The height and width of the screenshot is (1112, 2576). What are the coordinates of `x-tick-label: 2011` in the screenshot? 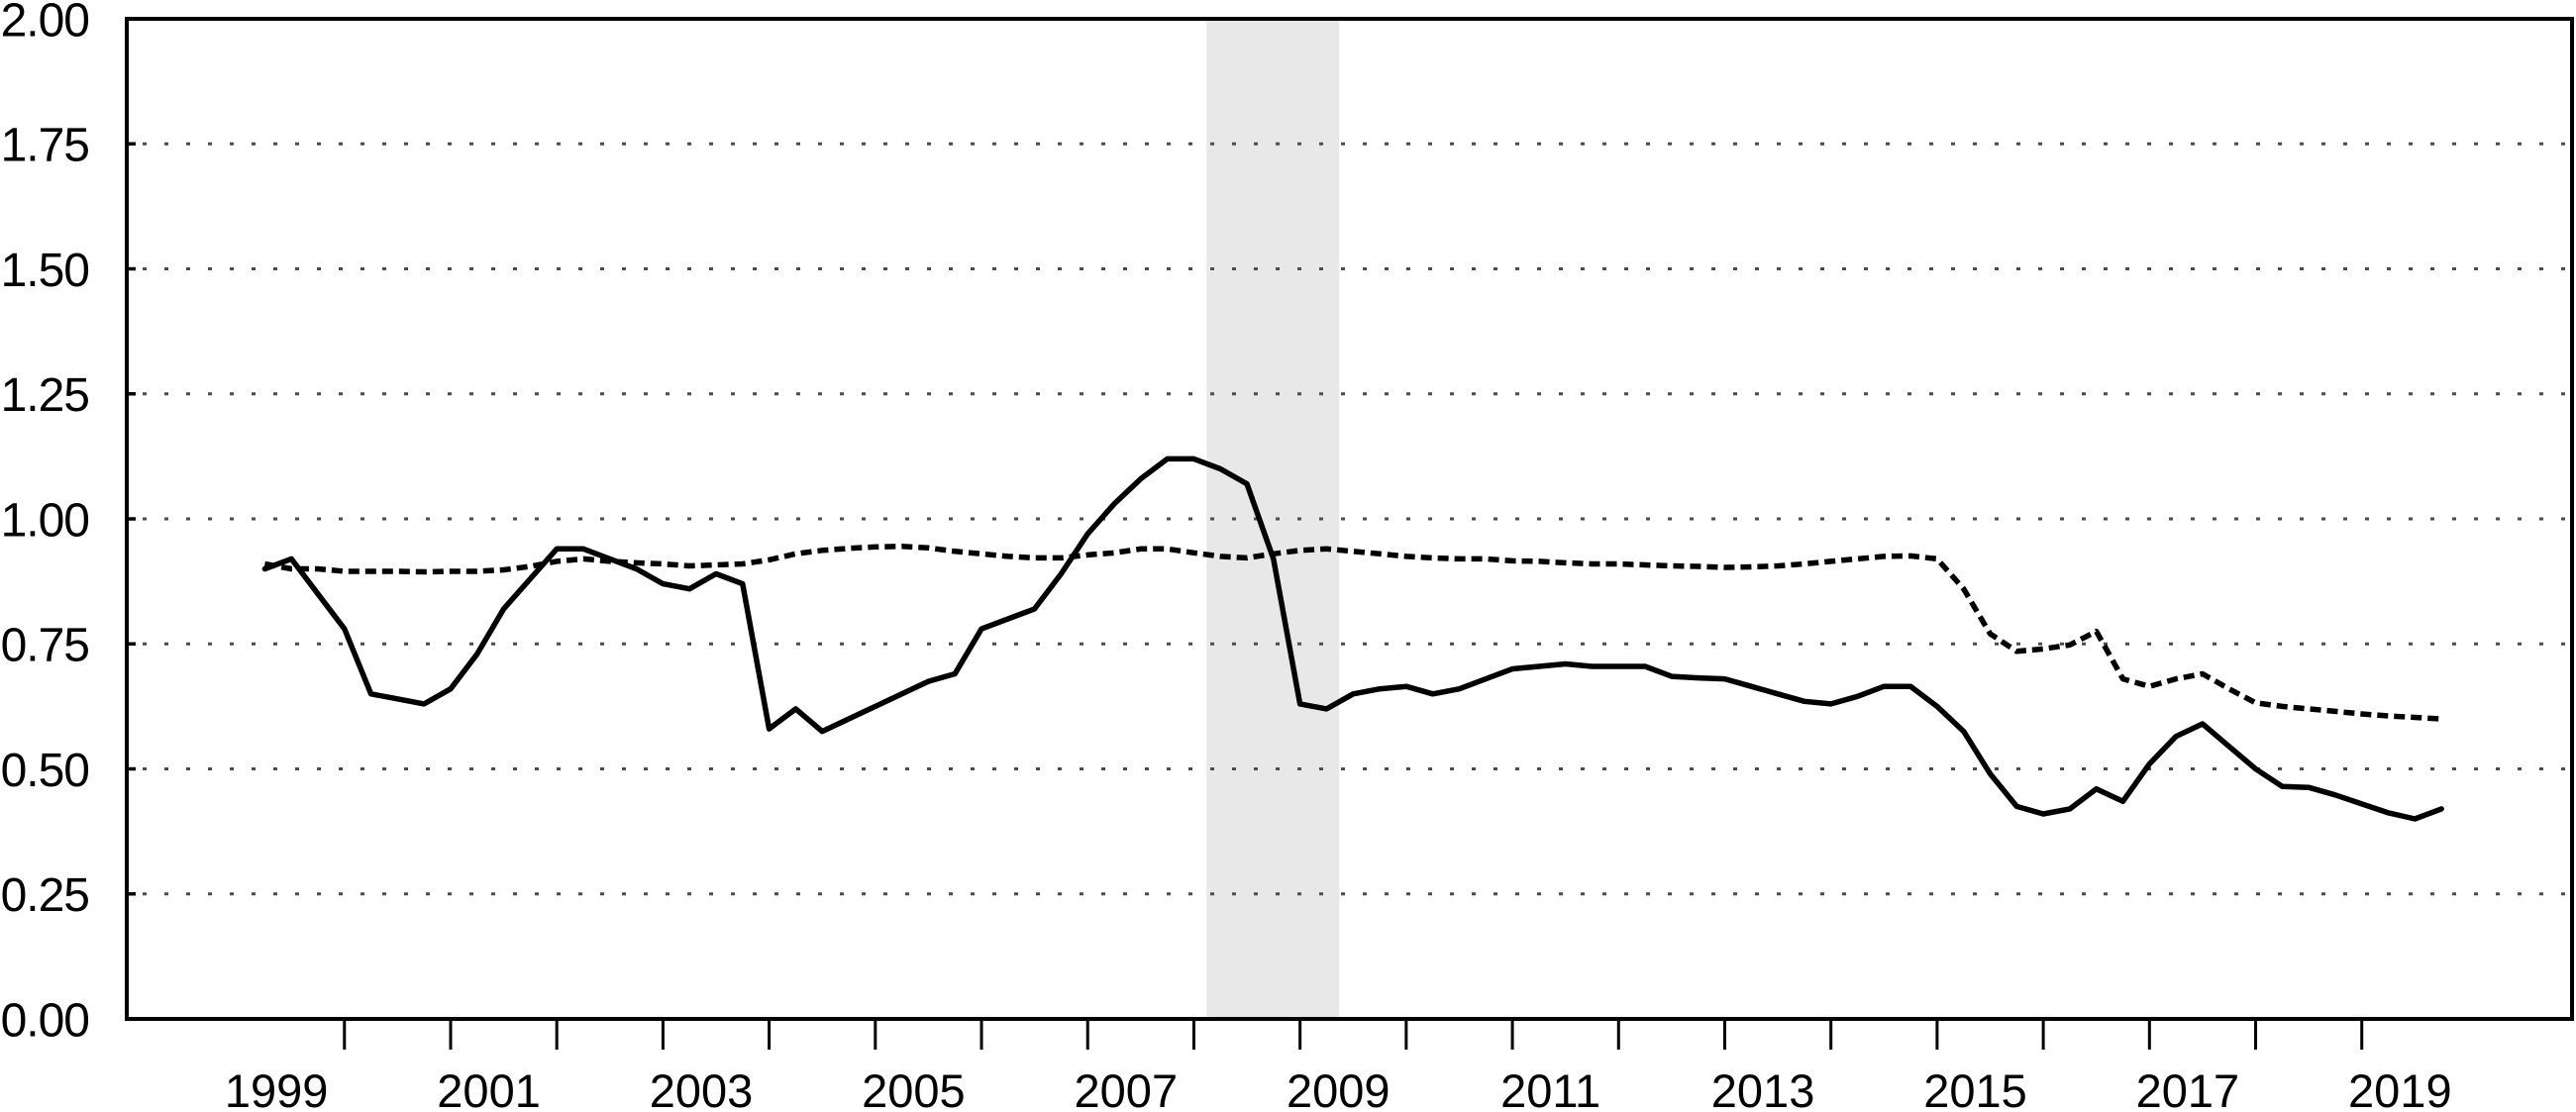 It's located at (1550, 1088).